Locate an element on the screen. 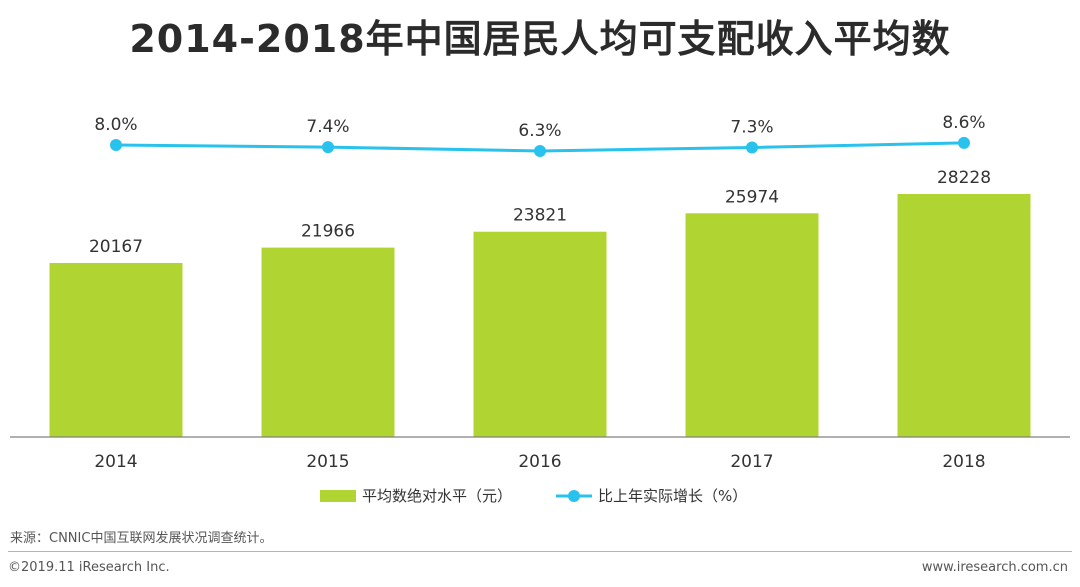 The image size is (1080, 587). x-axis-tick-labels: 2014 2015 2016 2017 2018 is located at coordinates (539, 462).